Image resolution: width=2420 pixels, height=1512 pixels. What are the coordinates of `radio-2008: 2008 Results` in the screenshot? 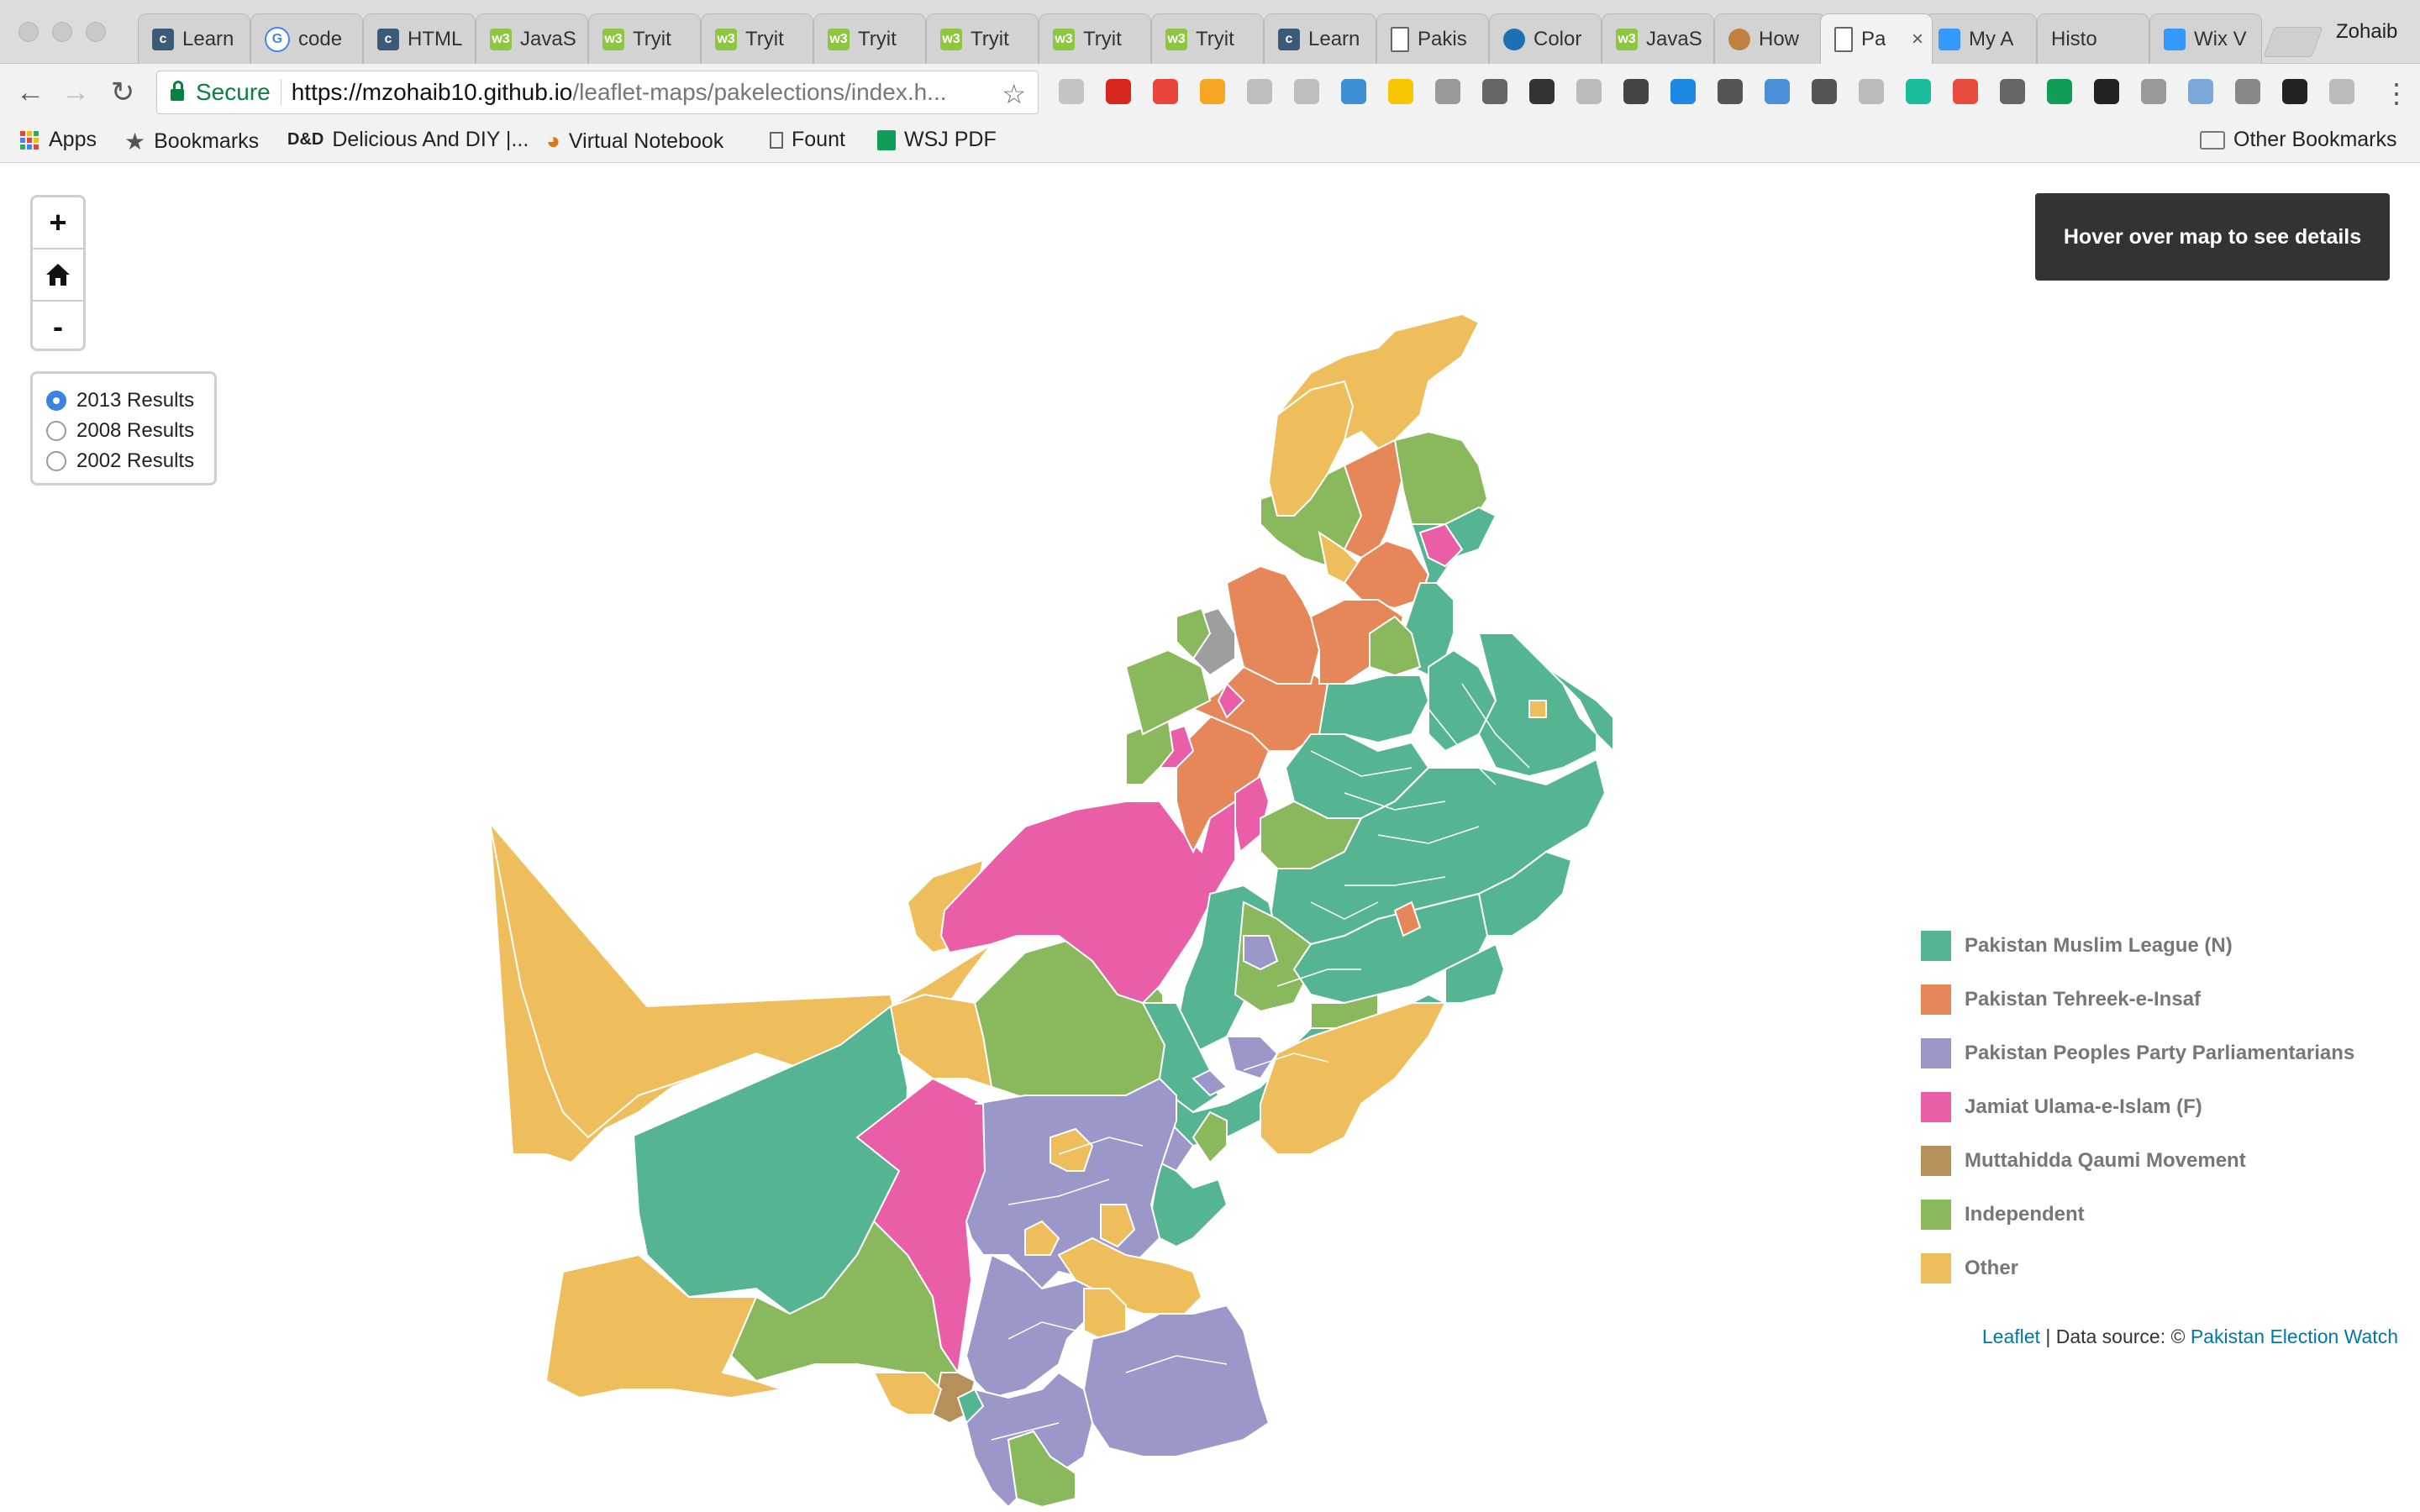 It's located at (130, 431).